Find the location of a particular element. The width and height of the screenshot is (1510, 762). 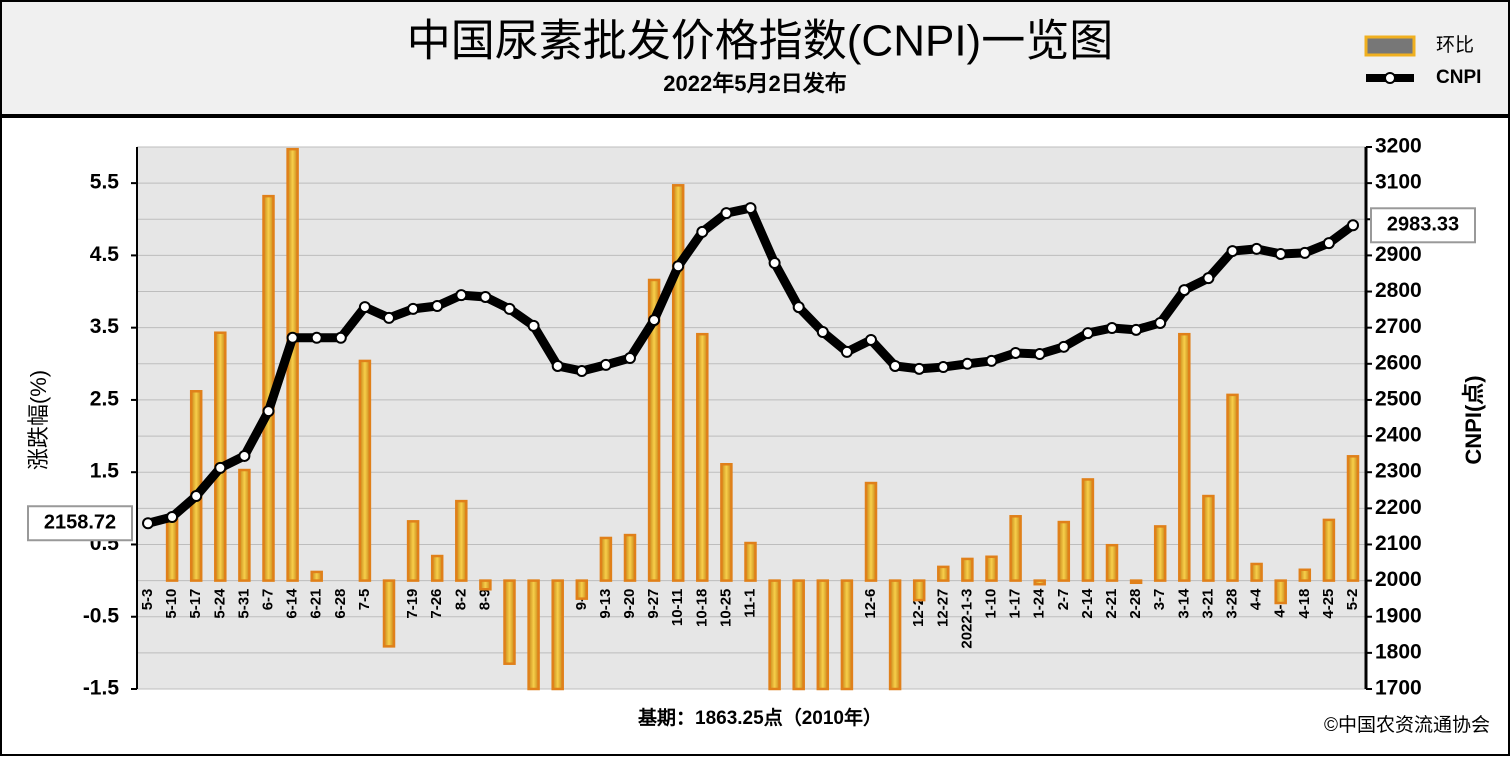

x-tick-label: 3-7 is located at coordinates (1159, 600).